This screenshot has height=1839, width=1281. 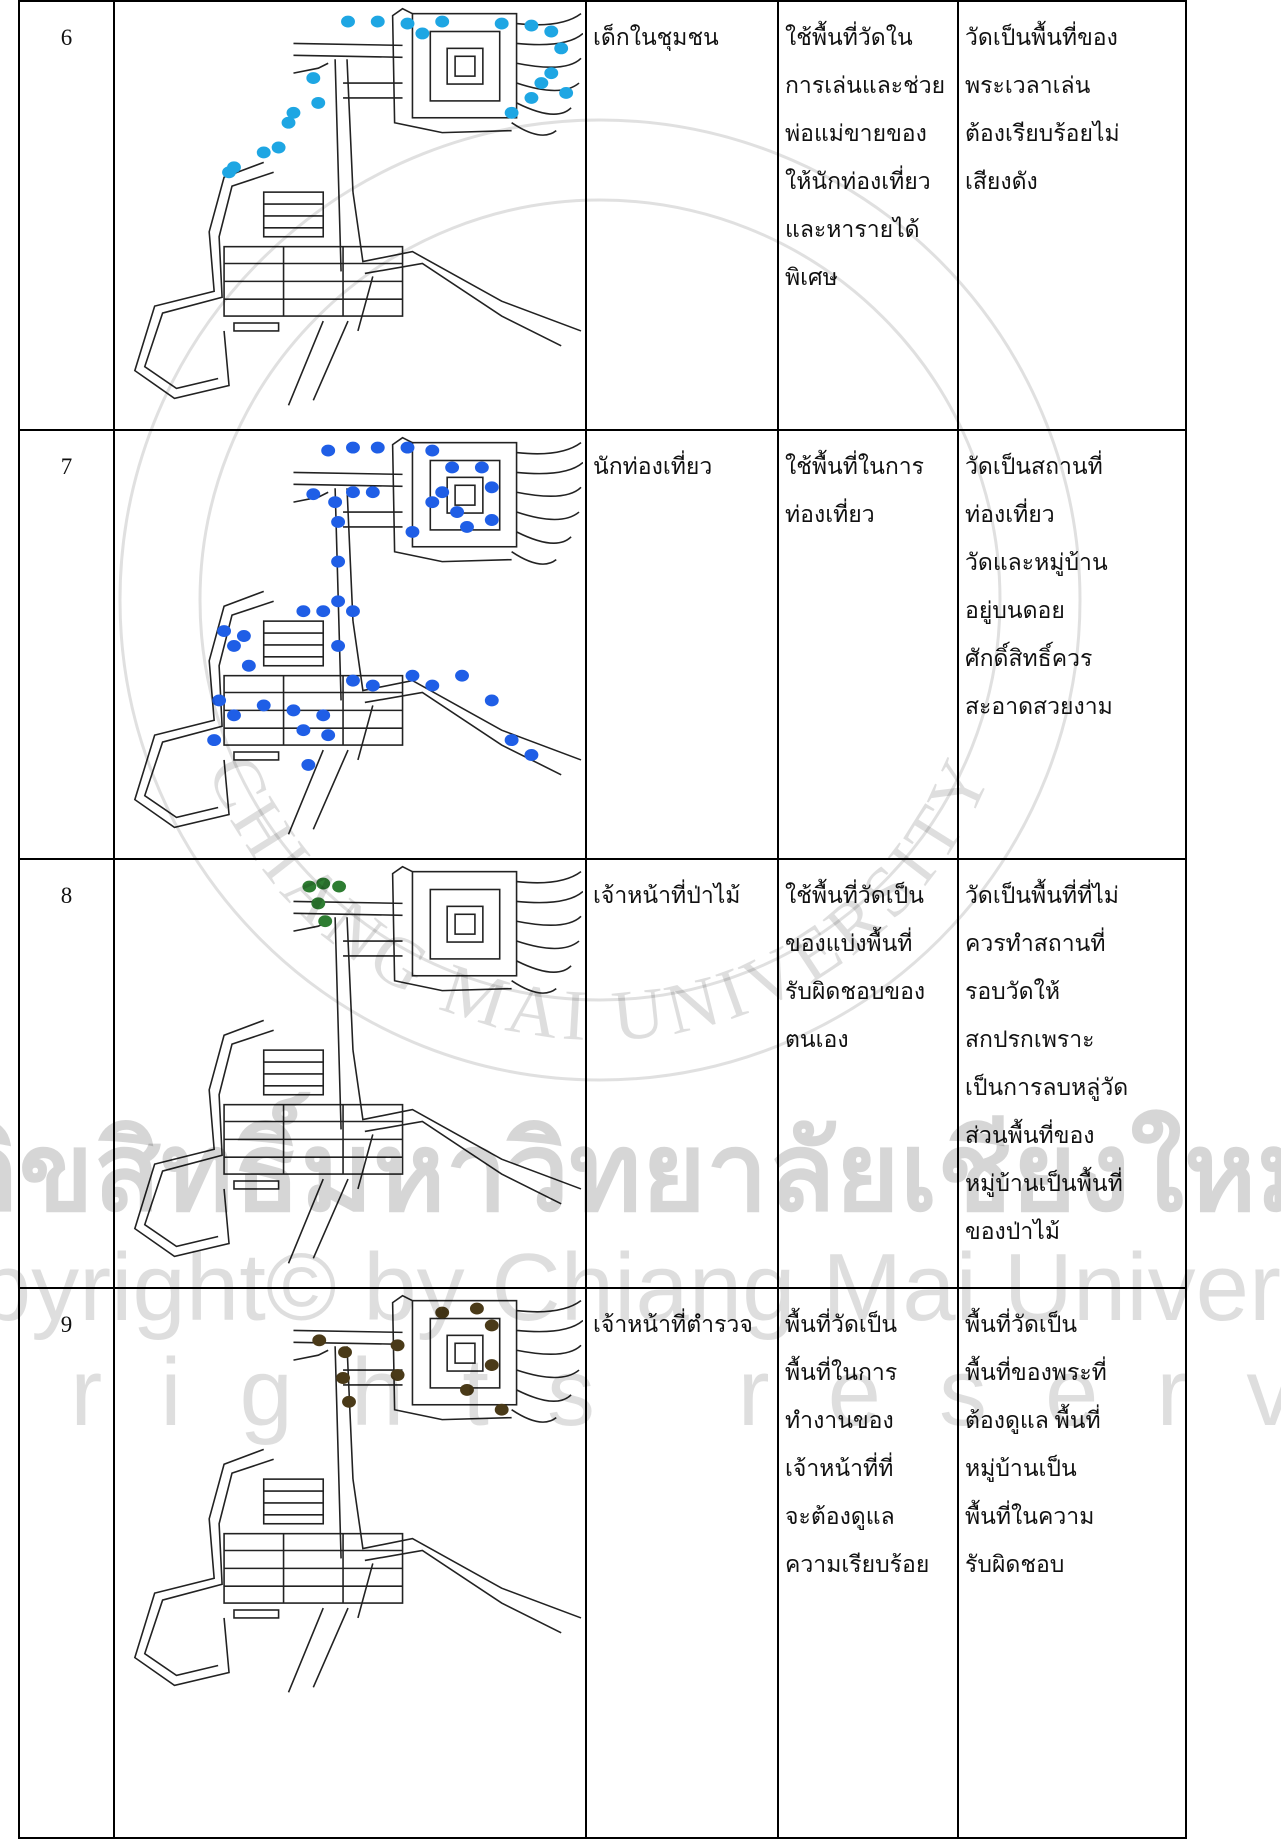 What do you see at coordinates (1036, 1372) in the screenshot?
I see `cell-line: พื้นที่ของพระที่` at bounding box center [1036, 1372].